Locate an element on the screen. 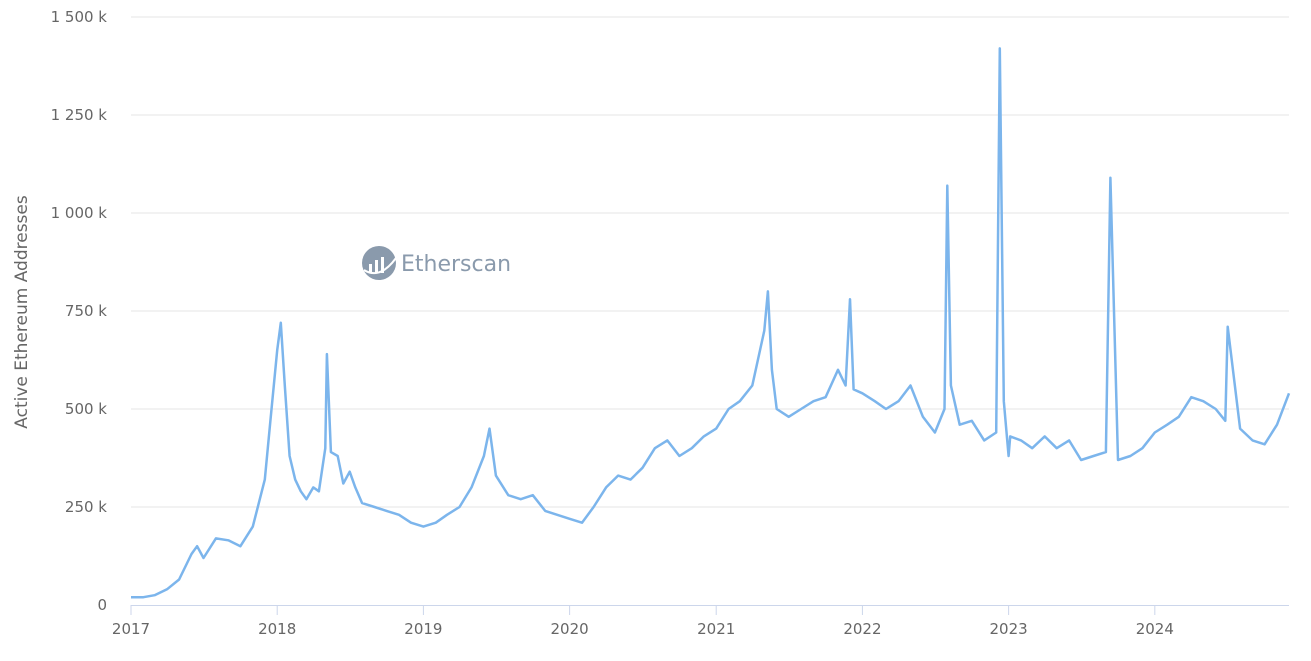  y-tick-label: 1 000 k is located at coordinates (79, 213).